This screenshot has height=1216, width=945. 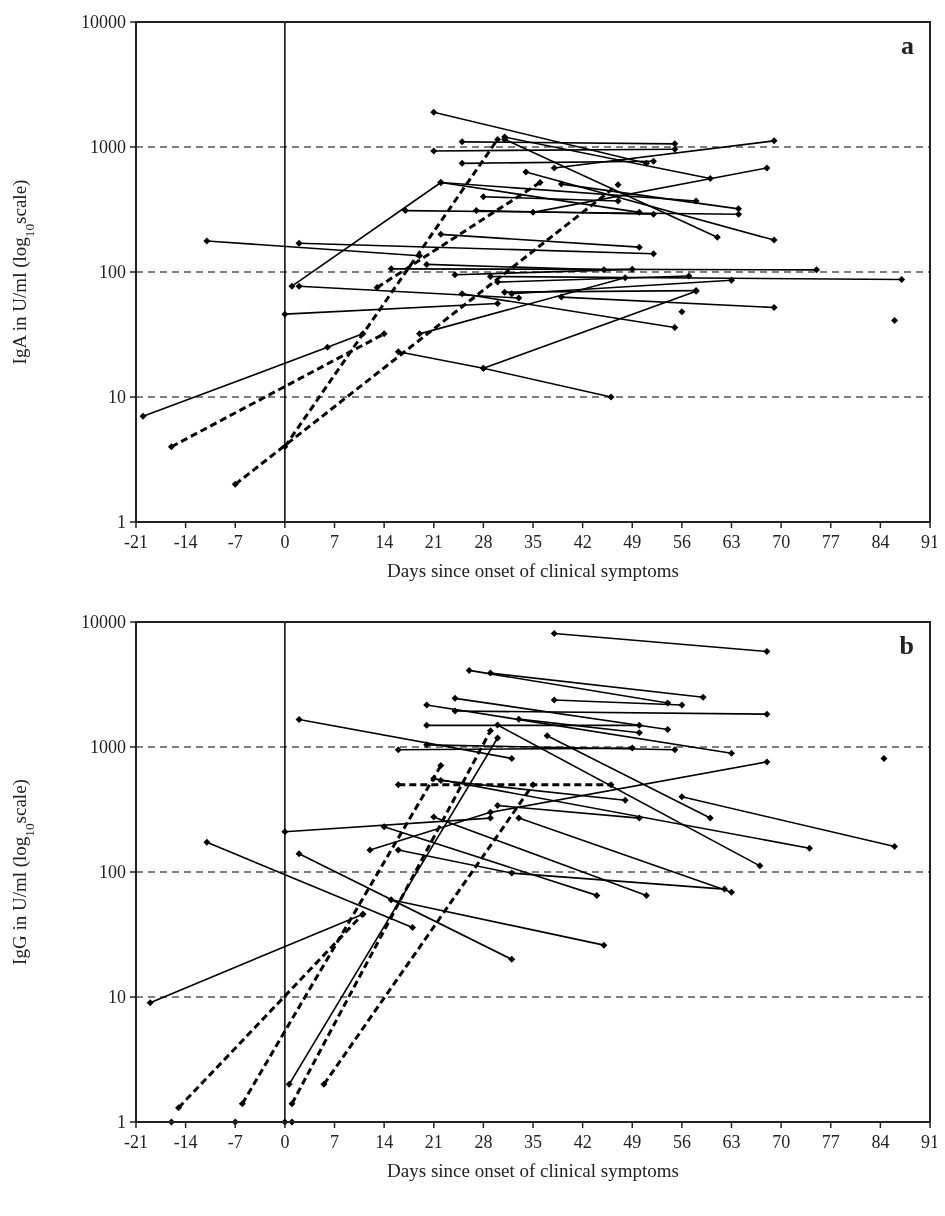 What do you see at coordinates (906, 645) in the screenshot?
I see `annotation: b` at bounding box center [906, 645].